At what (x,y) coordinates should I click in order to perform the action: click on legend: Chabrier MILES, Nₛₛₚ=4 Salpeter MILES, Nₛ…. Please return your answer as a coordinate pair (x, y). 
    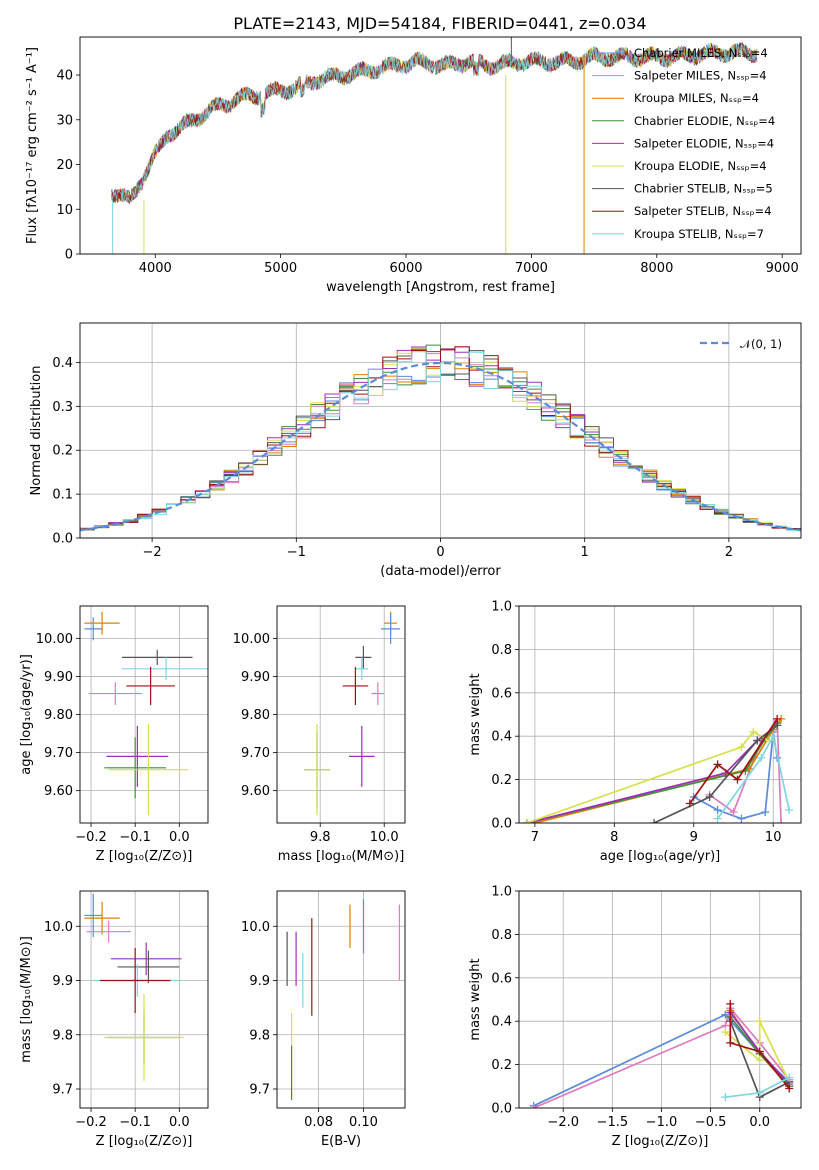
    Looking at the image, I should click on (683, 143).